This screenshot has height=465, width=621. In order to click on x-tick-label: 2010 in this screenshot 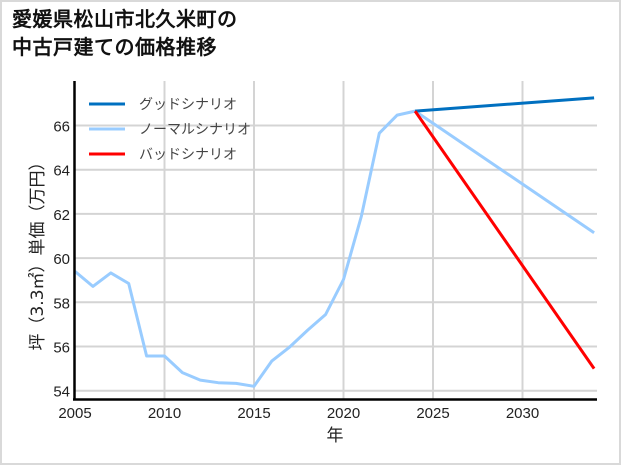, I will do `click(164, 413)`.